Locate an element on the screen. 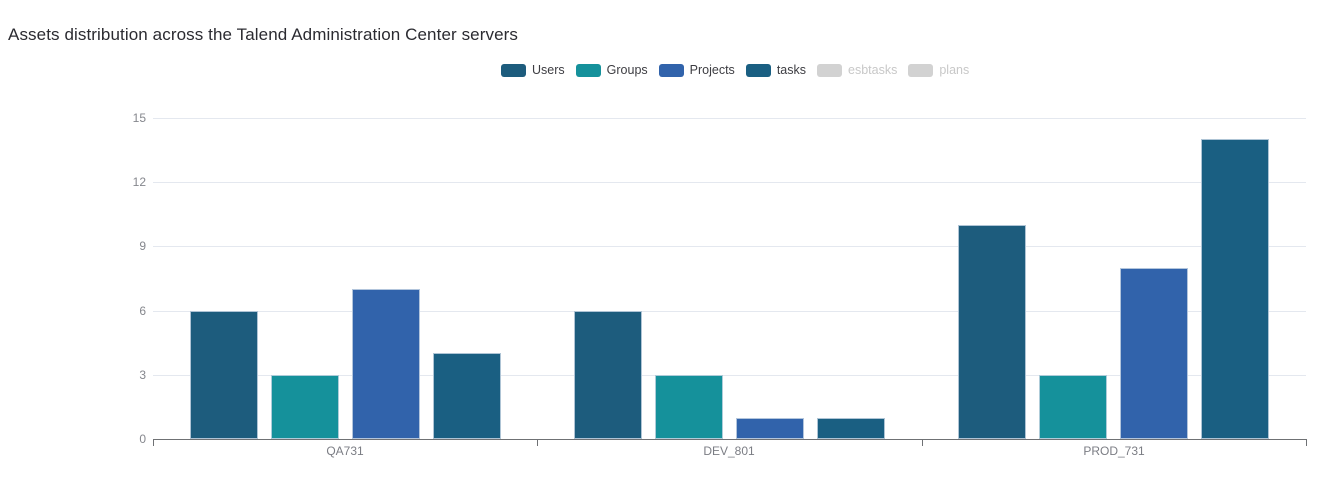 The height and width of the screenshot is (492, 1334). legend-swatch-projects-icon is located at coordinates (671, 70).